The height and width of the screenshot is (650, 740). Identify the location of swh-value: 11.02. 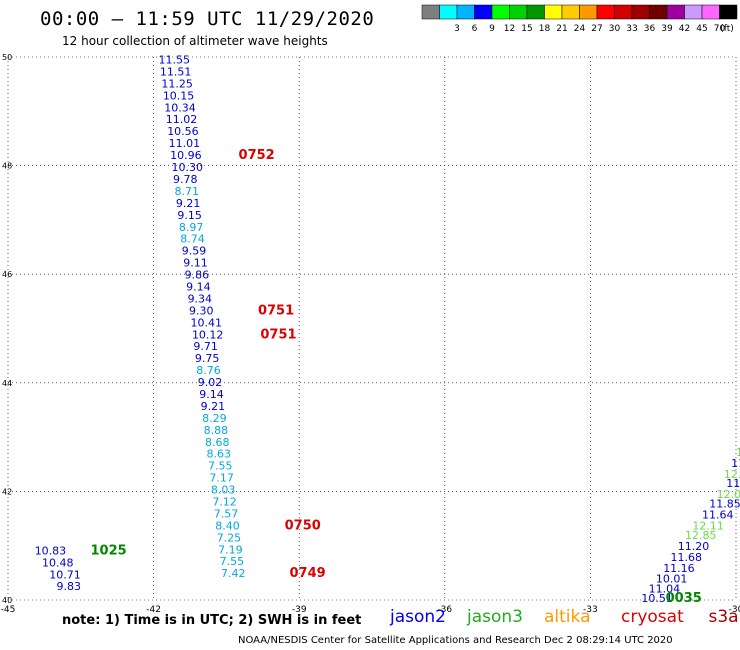
(182, 119).